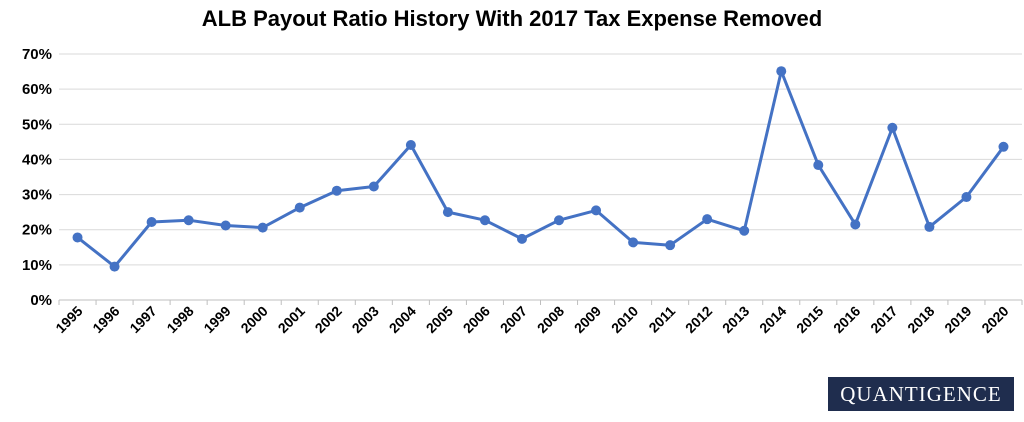 This screenshot has width=1024, height=422. I want to click on y-tick-label: 50%, so click(37, 124).